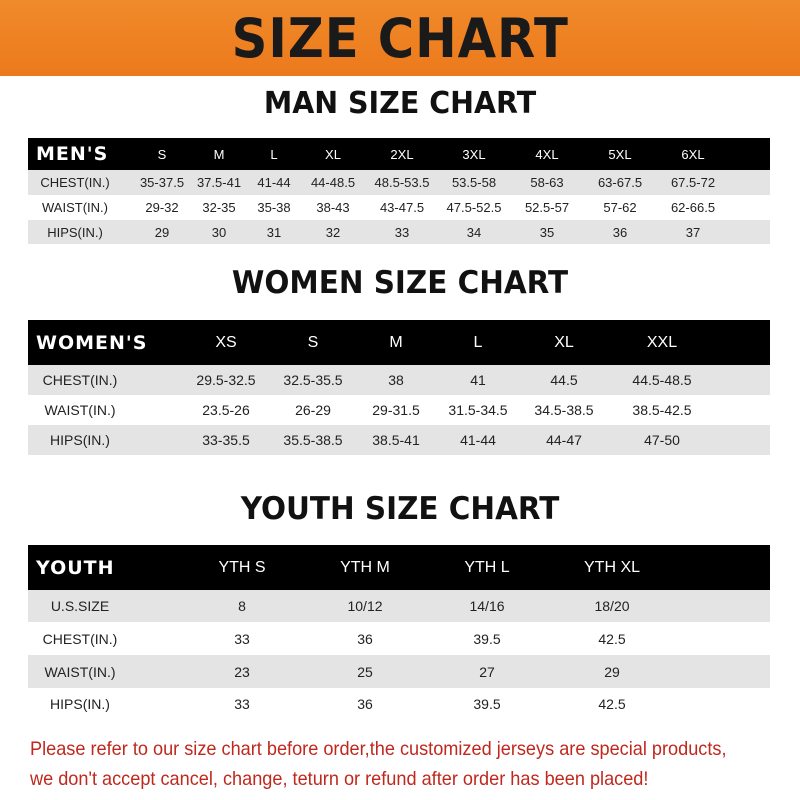 The width and height of the screenshot is (800, 800). I want to click on size-header-cell: 3XL, so click(474, 154).